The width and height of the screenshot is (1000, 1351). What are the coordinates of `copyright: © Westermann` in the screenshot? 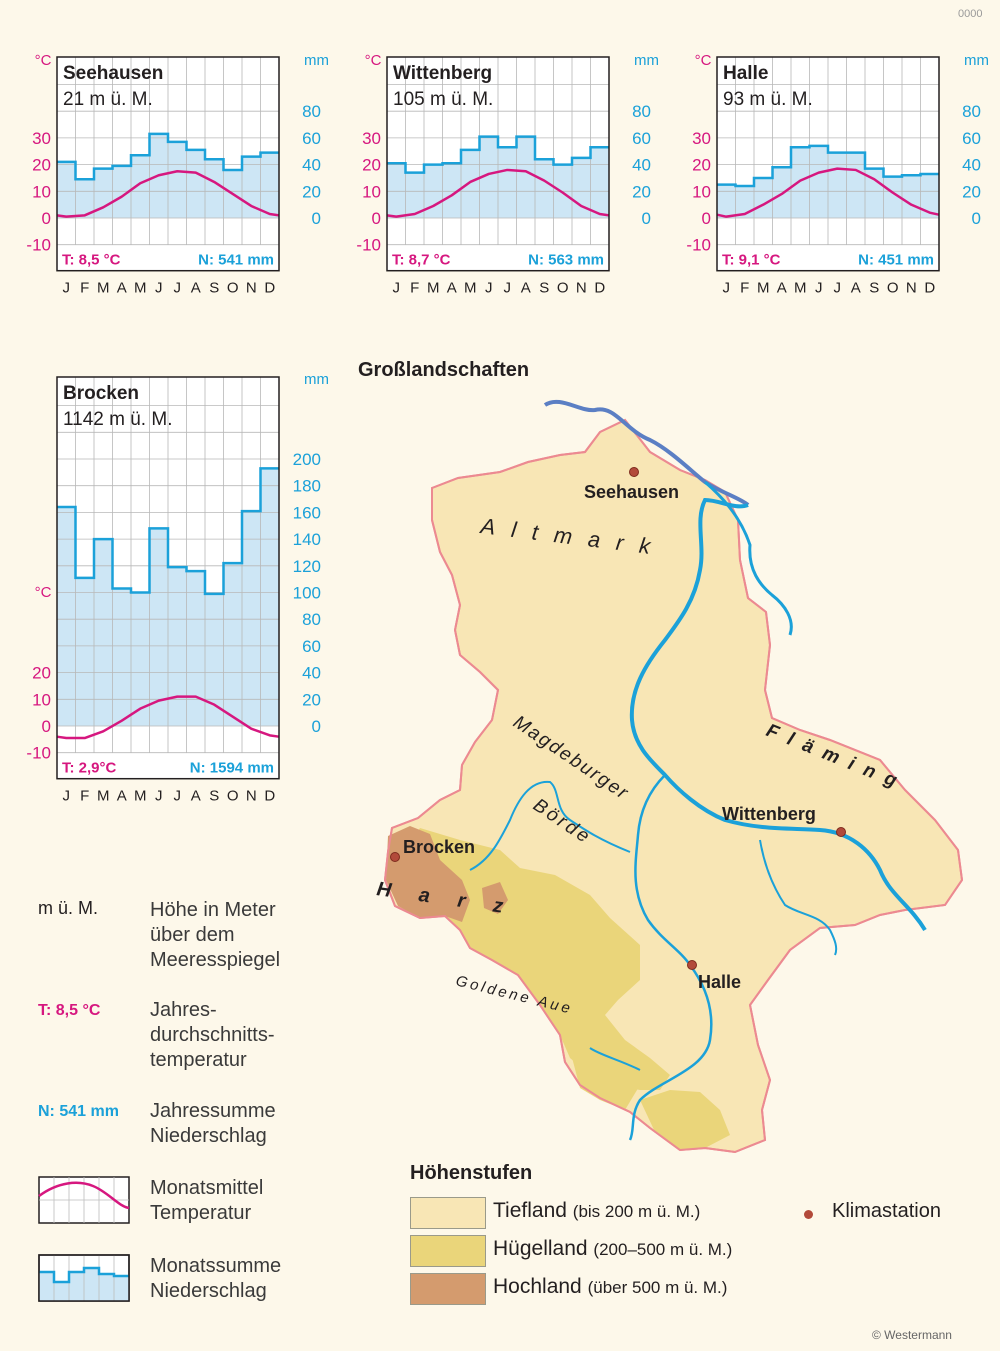 It's located at (912, 1335).